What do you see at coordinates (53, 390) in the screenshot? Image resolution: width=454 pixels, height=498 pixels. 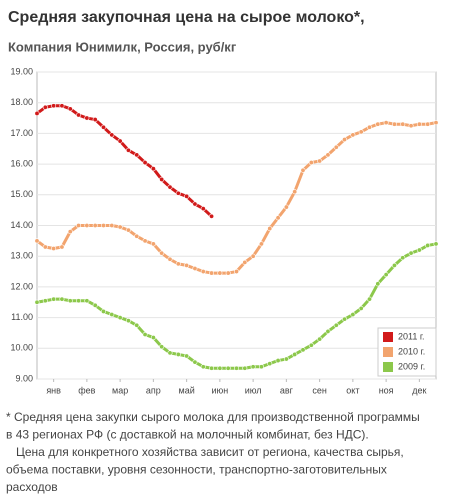 I see `x-tick-label: янв` at bounding box center [53, 390].